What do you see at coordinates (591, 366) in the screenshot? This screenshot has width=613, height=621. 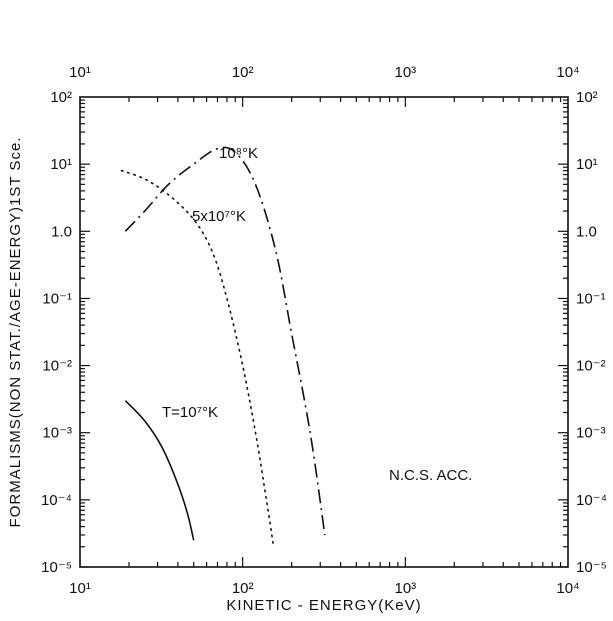 I see `y-tick-label-right: 10⁻²` at bounding box center [591, 366].